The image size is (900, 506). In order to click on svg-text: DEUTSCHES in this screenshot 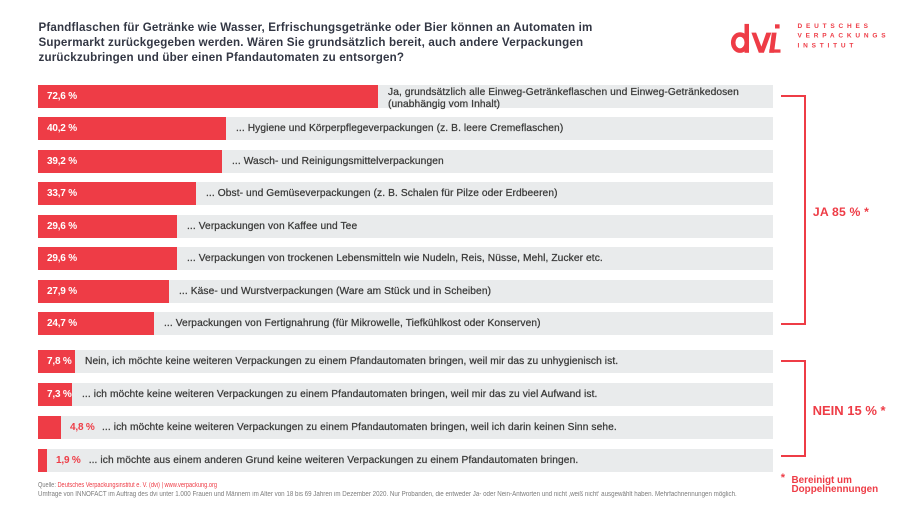, I will do `click(835, 26)`.